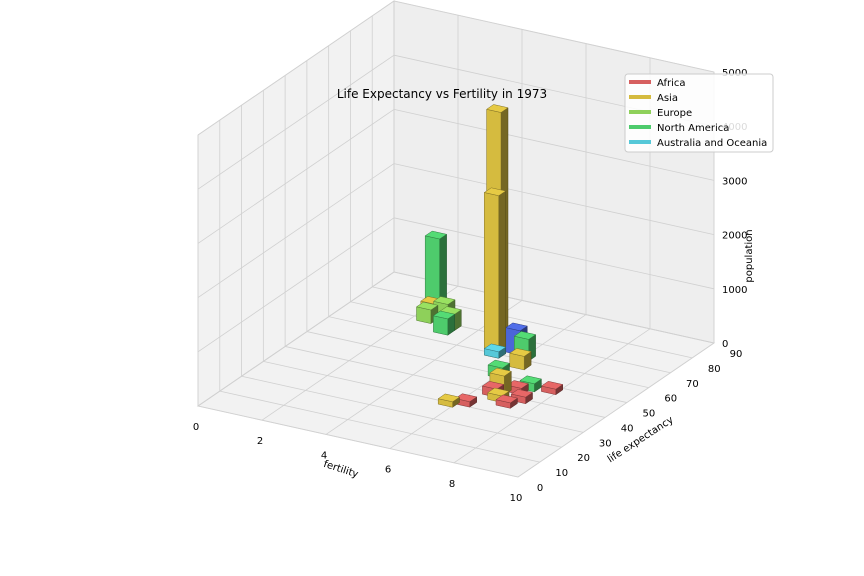 This screenshot has width=864, height=576. I want to click on y-tick-label: 90, so click(736, 354).